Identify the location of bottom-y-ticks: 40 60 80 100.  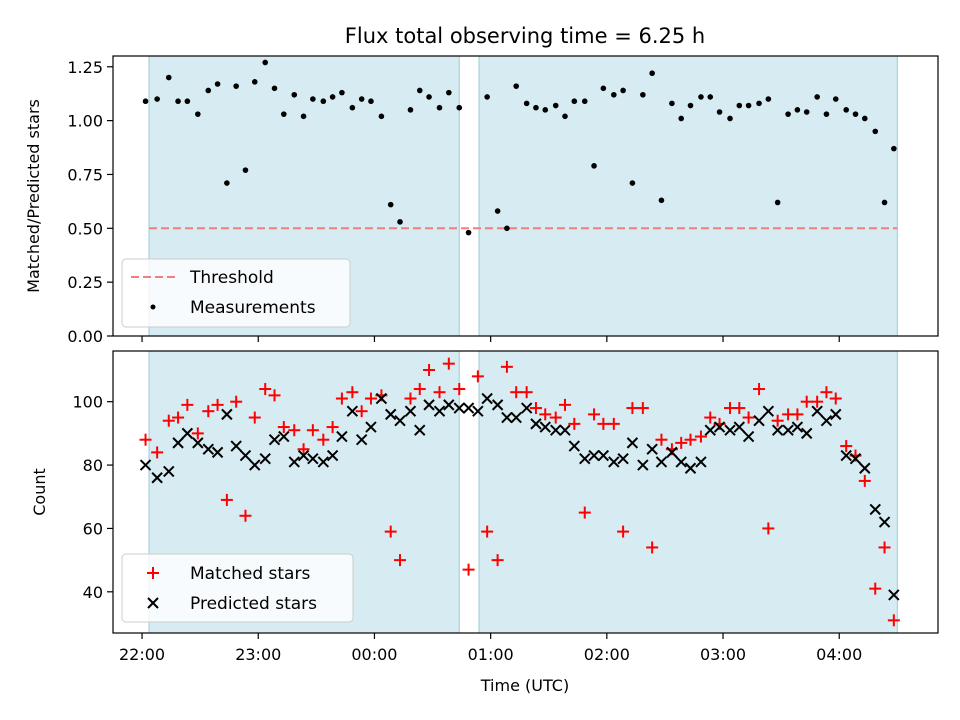
(92, 497).